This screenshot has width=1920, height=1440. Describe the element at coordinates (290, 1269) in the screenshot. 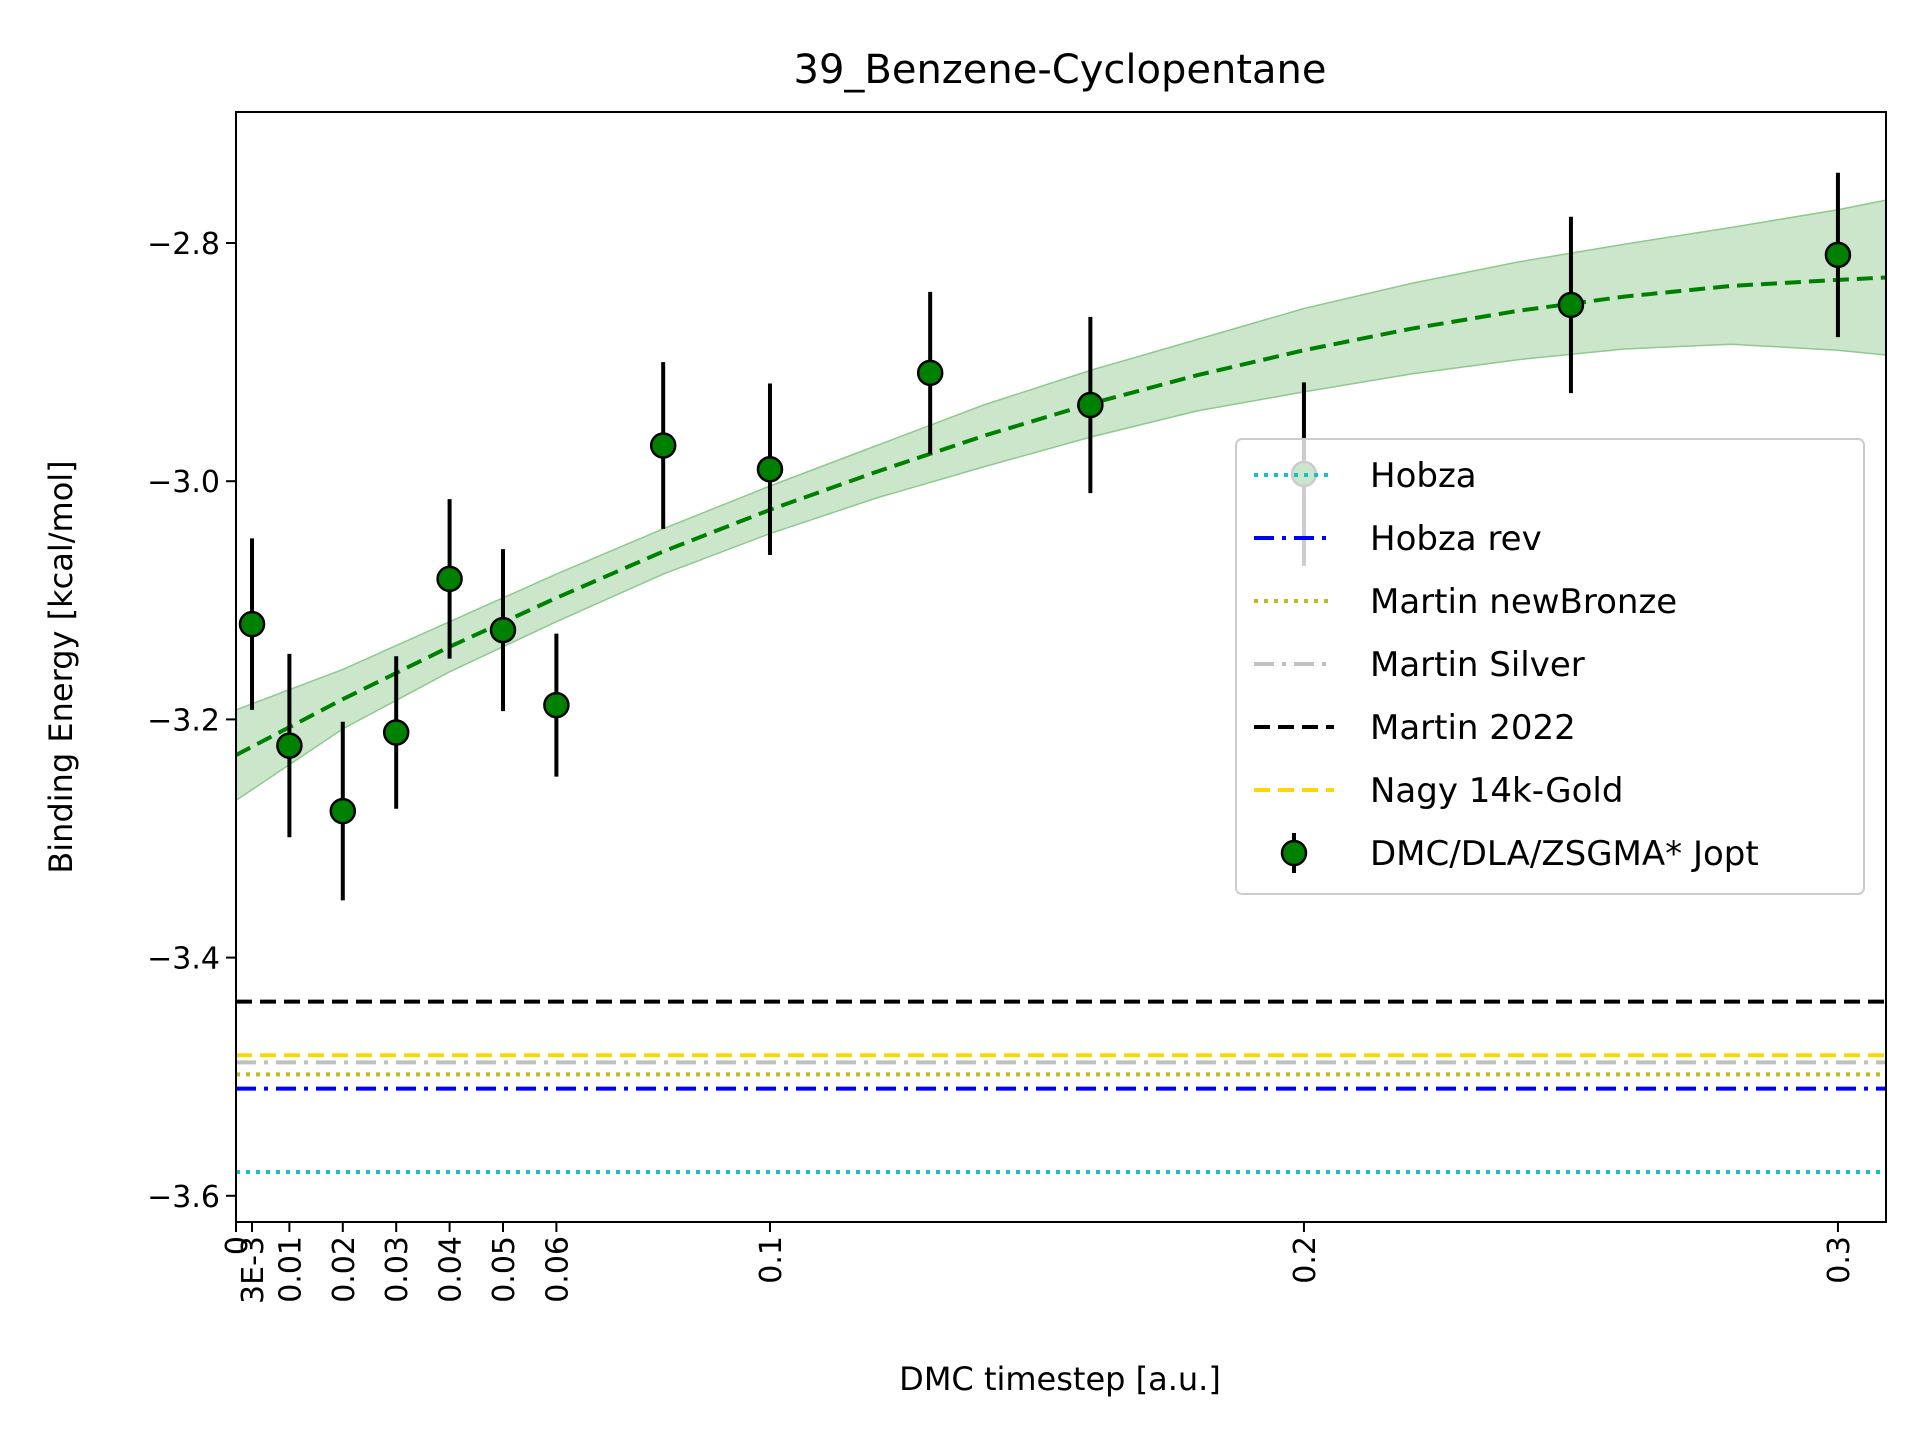

I see `x-tick-label-2: 0.01` at that location.